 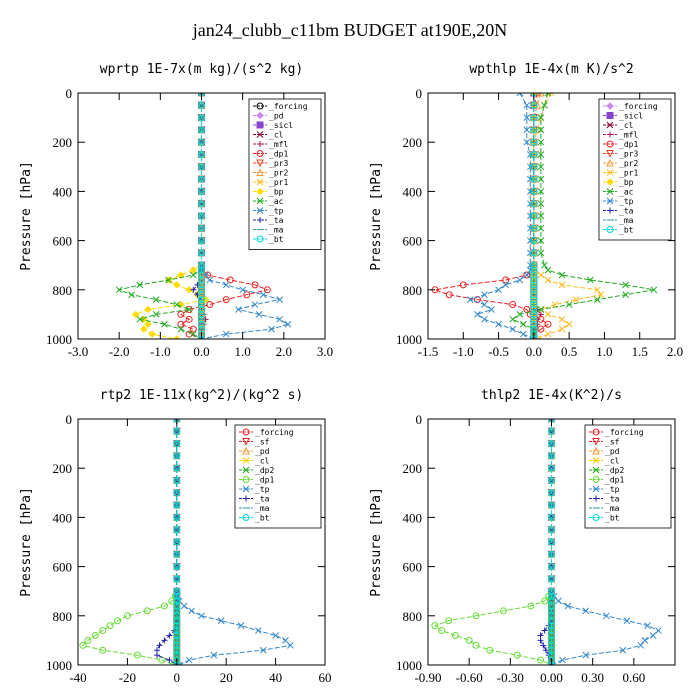 I want to click on x-tick-label: -2.0, so click(x=119, y=351).